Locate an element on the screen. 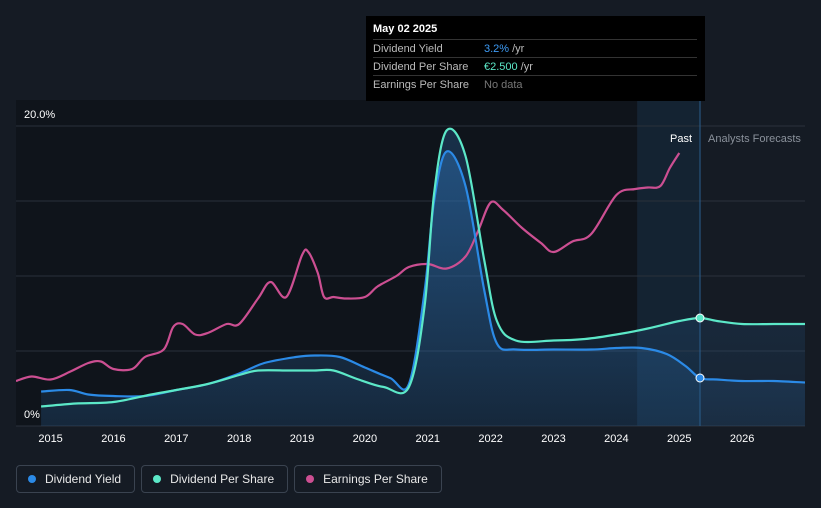 The height and width of the screenshot is (508, 821). tooltip-row-dividend-per-share: Dividend Per Share €2.500 /yr is located at coordinates (535, 66).